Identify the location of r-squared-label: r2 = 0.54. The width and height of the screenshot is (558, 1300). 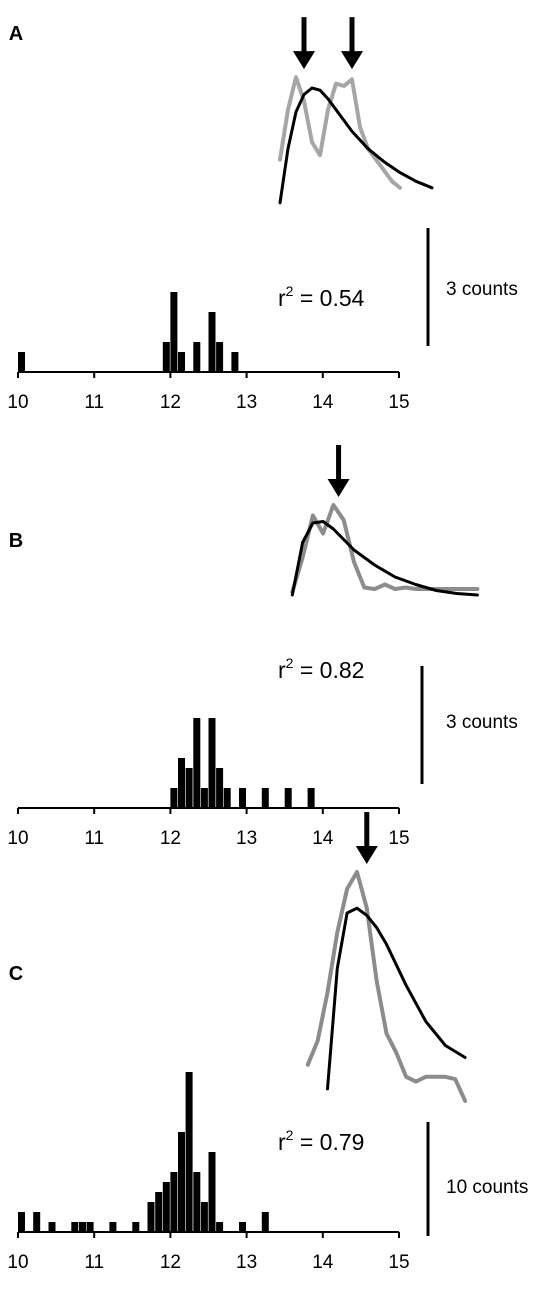
(321, 297).